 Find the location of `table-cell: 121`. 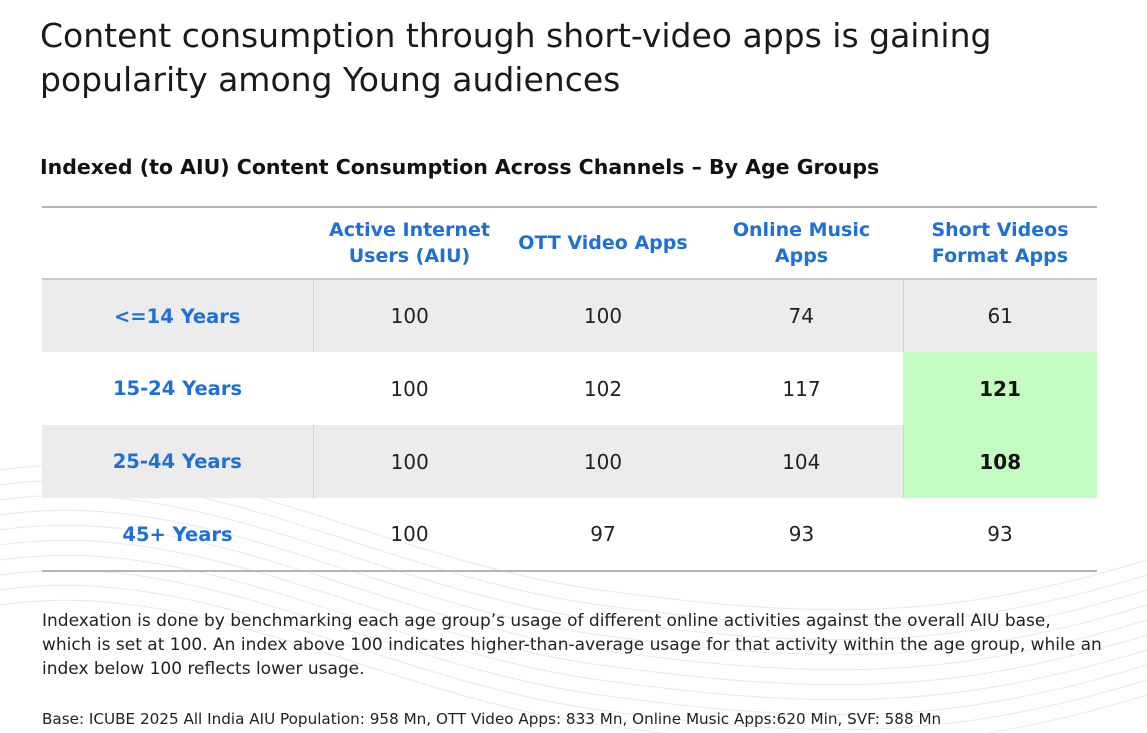

table-cell: 121 is located at coordinates (1000, 388).